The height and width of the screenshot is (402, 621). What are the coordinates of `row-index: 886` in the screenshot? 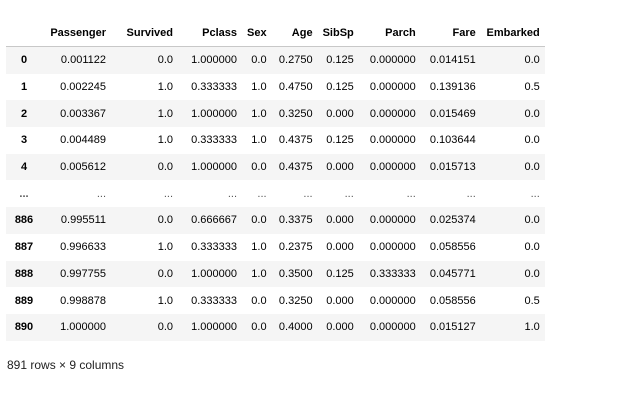 It's located at (24, 220).